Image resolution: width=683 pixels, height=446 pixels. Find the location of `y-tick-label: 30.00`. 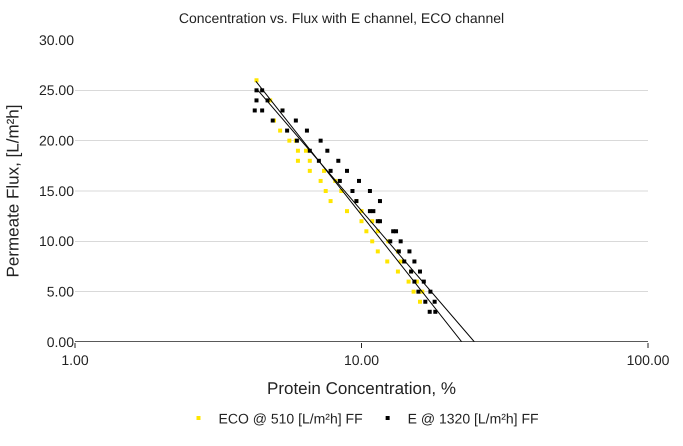

y-tick-label: 30.00 is located at coordinates (56, 40).